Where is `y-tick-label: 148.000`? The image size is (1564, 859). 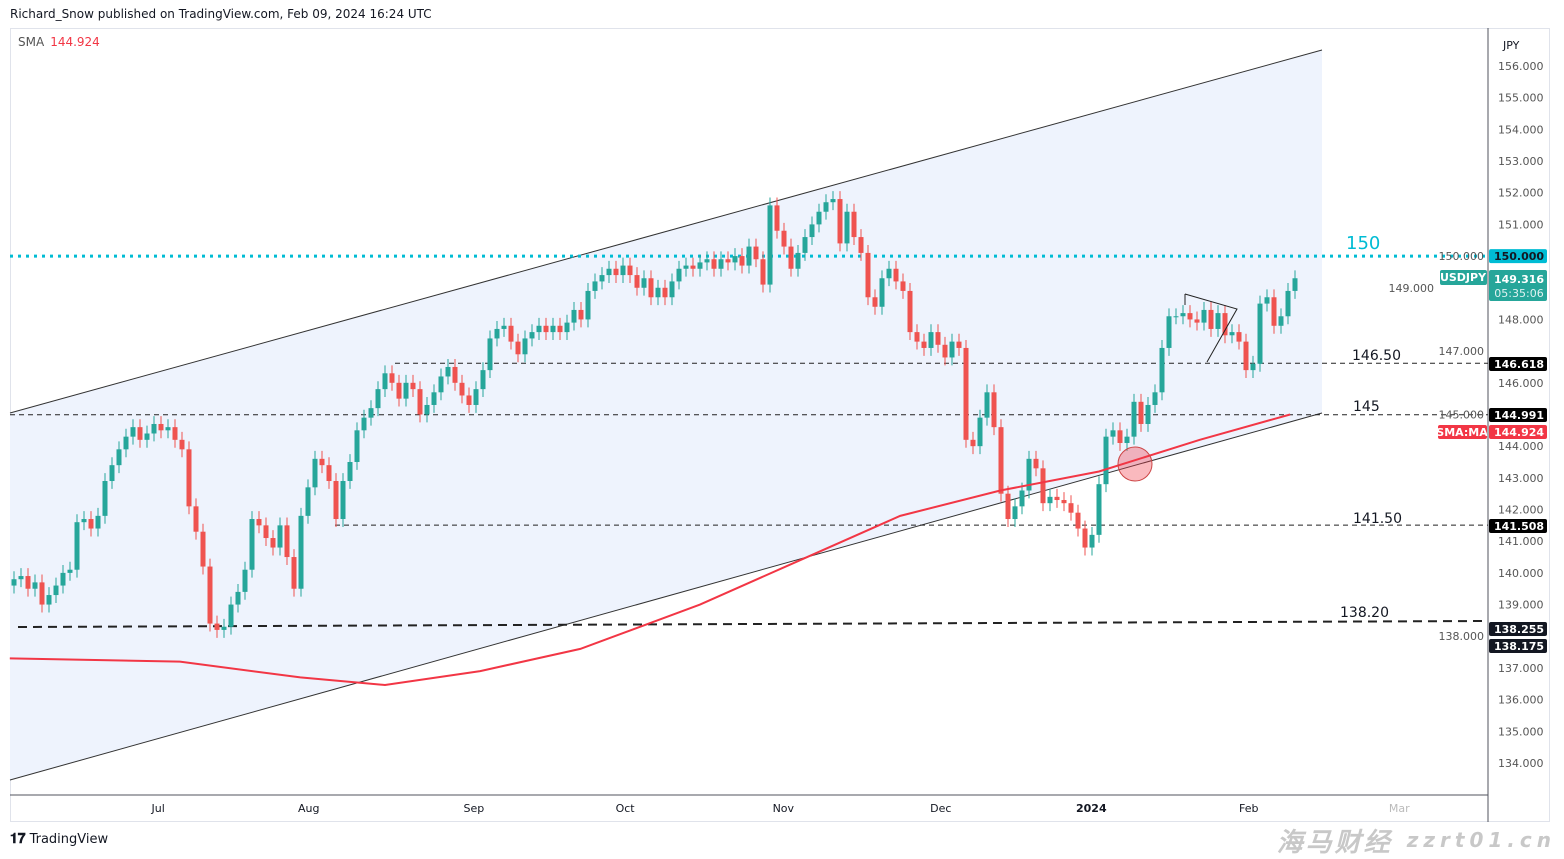 y-tick-label: 148.000 is located at coordinates (1521, 319).